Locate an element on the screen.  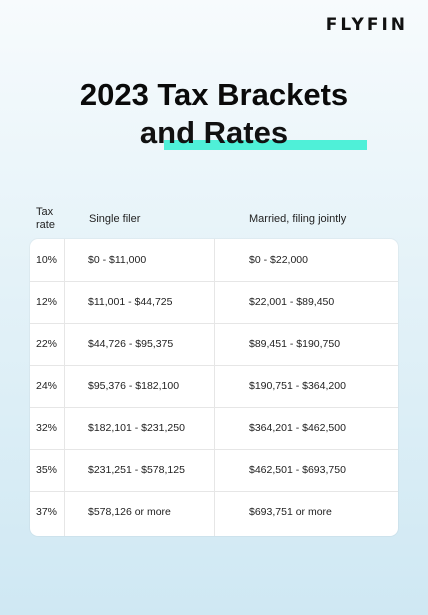
married-cell: $190,751 - $364,200 is located at coordinates (297, 386).